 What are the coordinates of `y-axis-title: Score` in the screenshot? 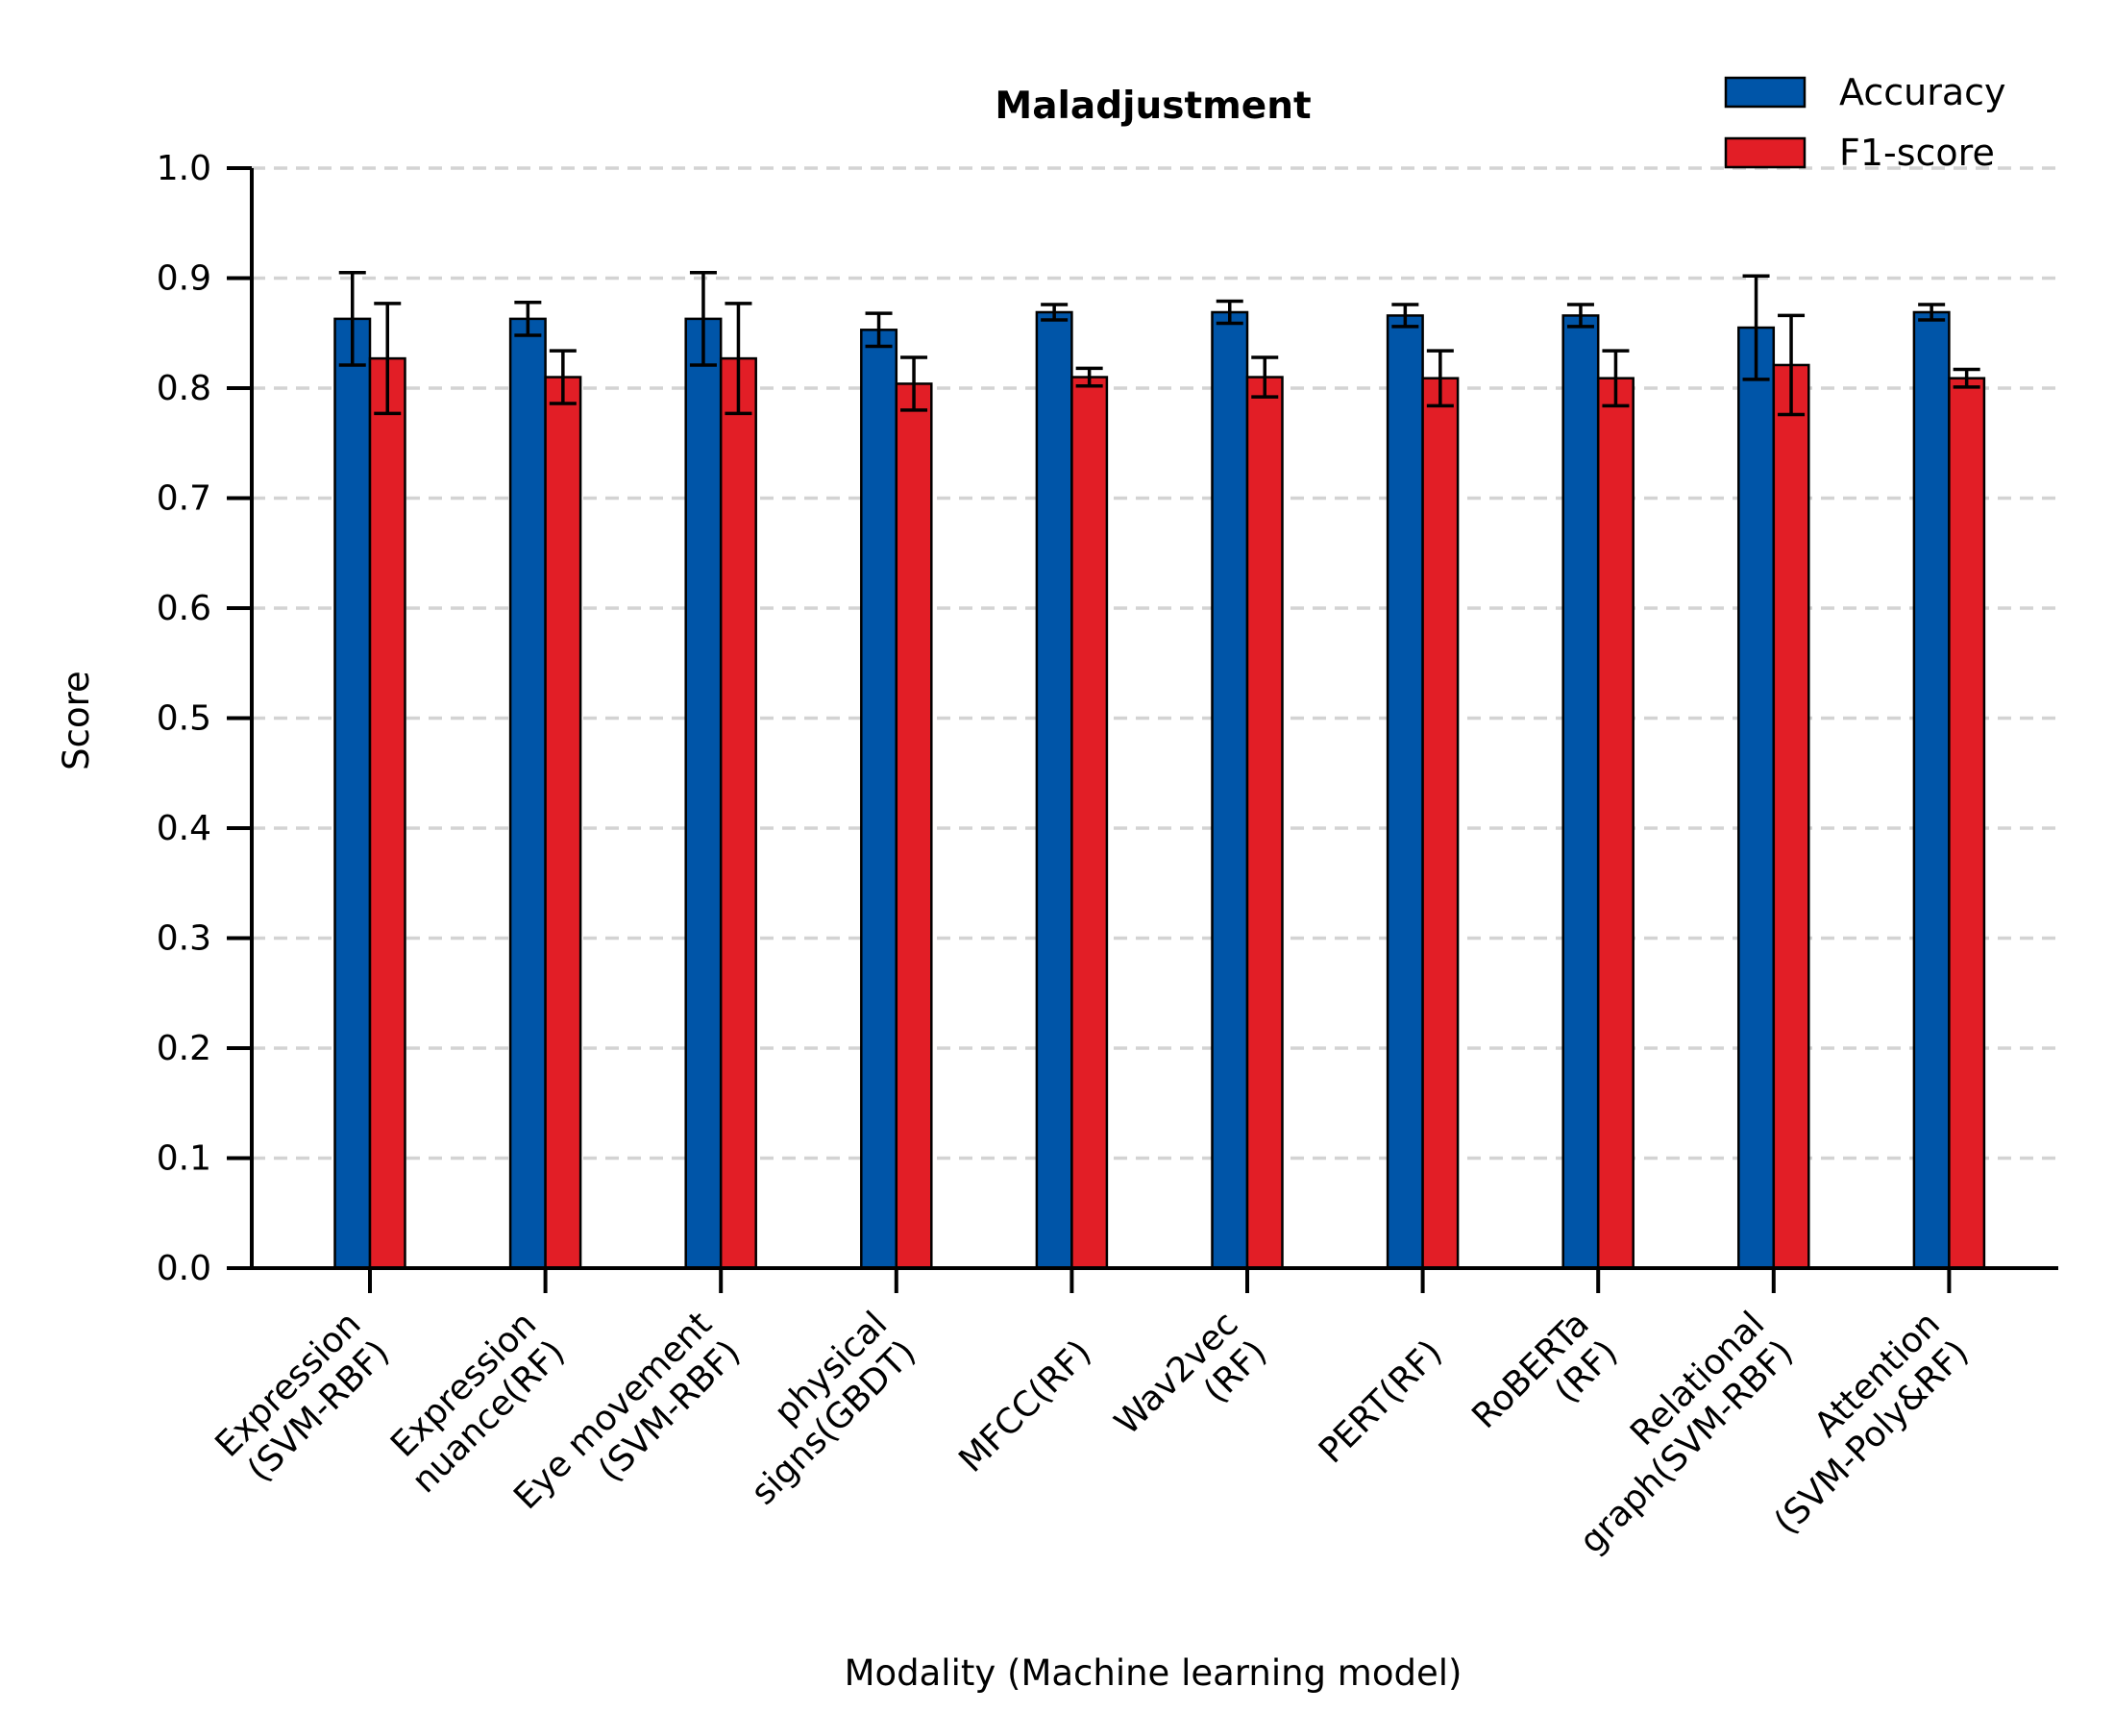 It's located at (76, 720).